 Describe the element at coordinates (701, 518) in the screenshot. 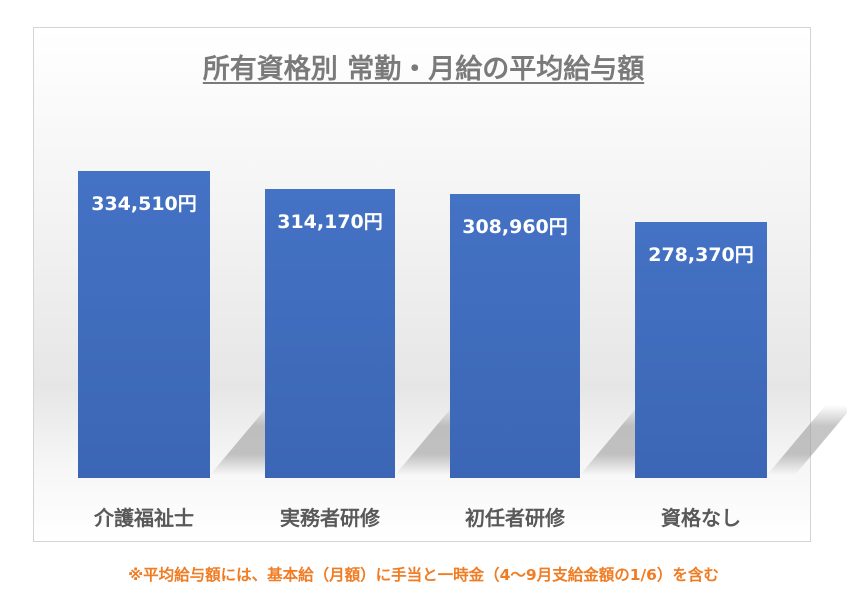

I see `category-label: 資格なし` at that location.